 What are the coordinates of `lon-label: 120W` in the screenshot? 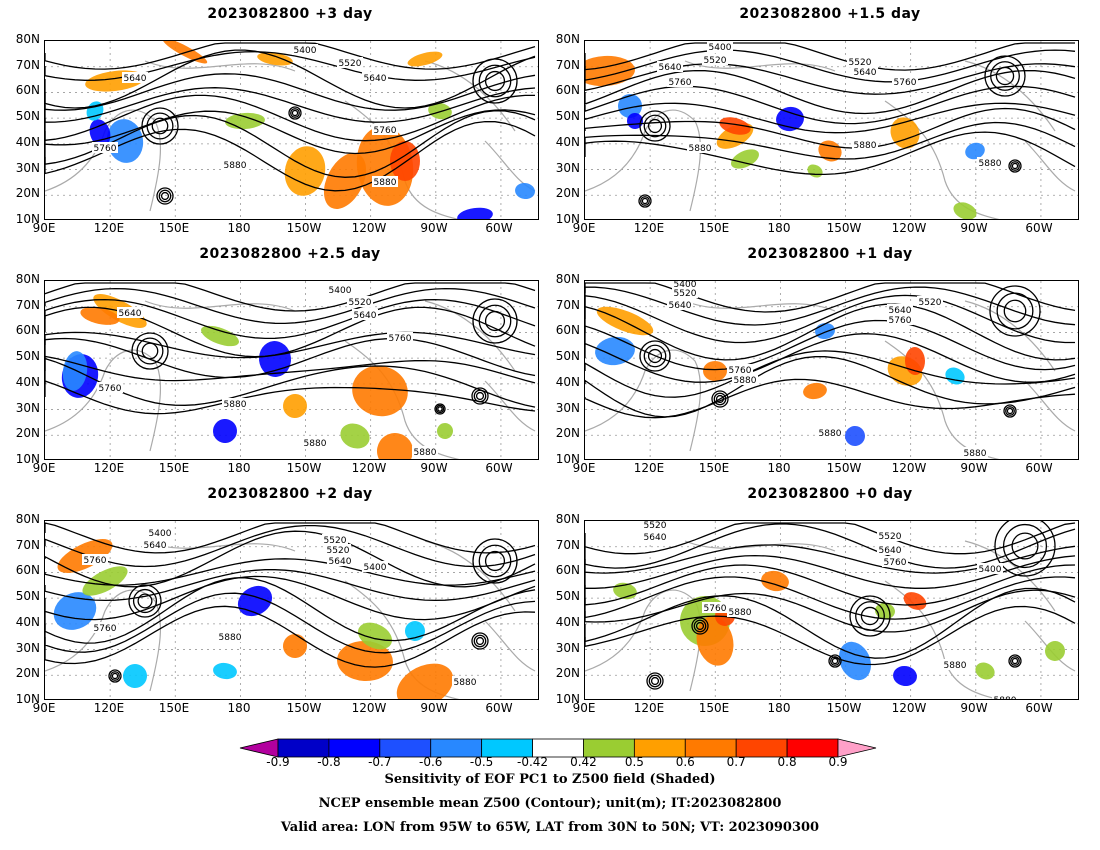 It's located at (909, 708).